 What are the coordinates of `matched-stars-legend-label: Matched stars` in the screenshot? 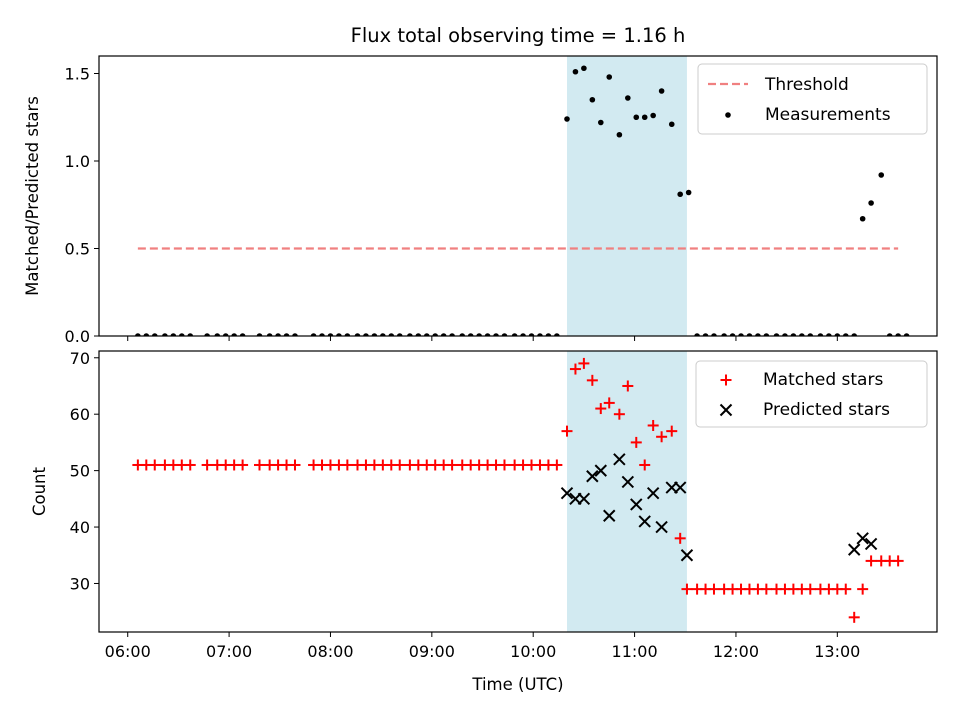 It's located at (823, 380).